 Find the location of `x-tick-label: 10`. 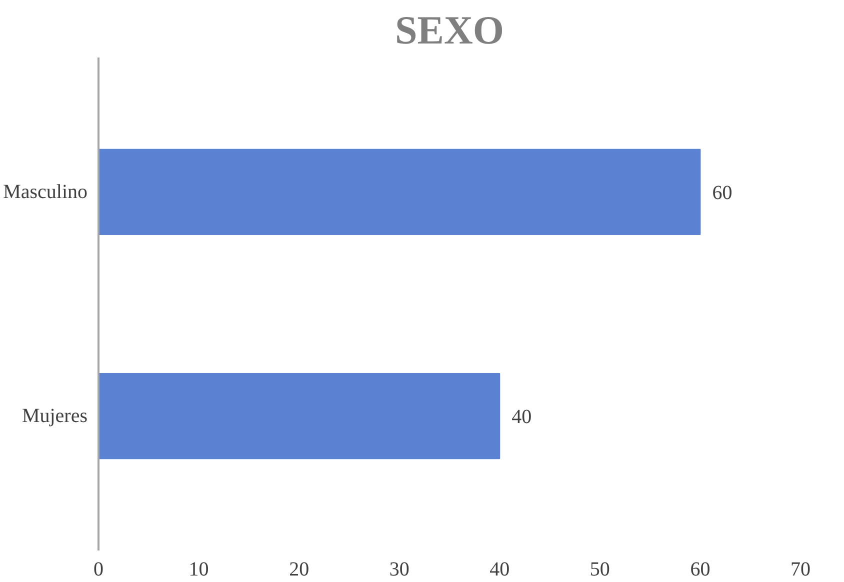

x-tick-label: 10 is located at coordinates (198, 569).